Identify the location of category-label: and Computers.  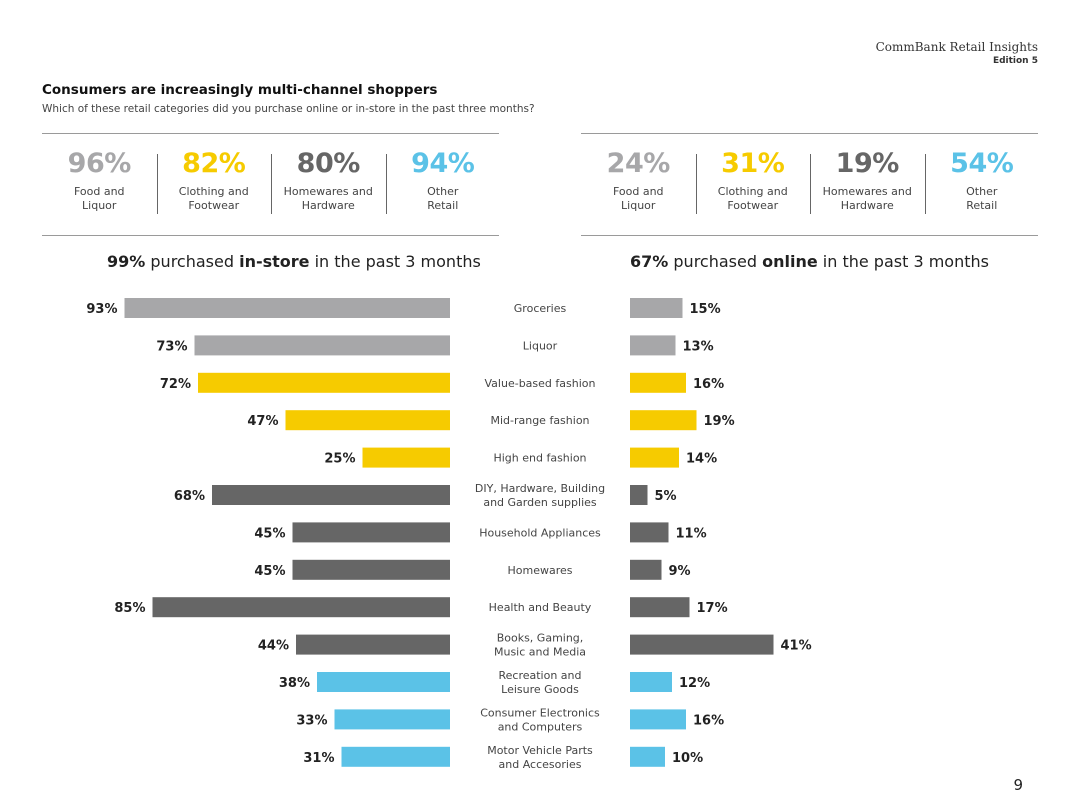
(540, 726).